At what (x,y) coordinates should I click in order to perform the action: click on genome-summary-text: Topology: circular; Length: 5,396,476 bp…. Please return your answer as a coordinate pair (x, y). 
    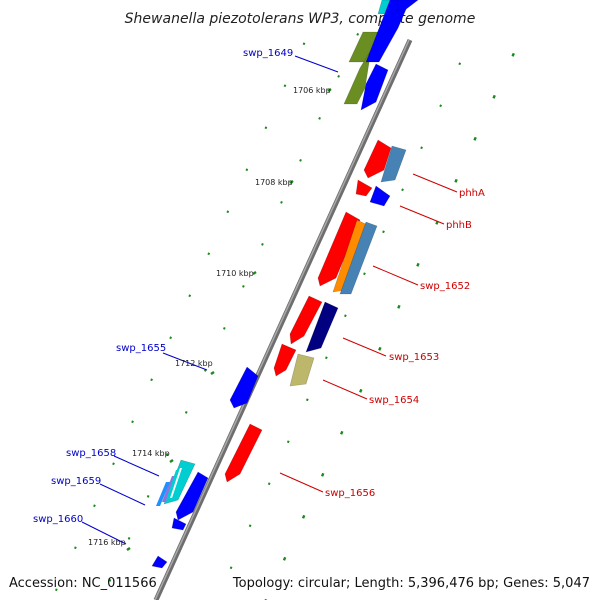
    Looking at the image, I should click on (411, 583).